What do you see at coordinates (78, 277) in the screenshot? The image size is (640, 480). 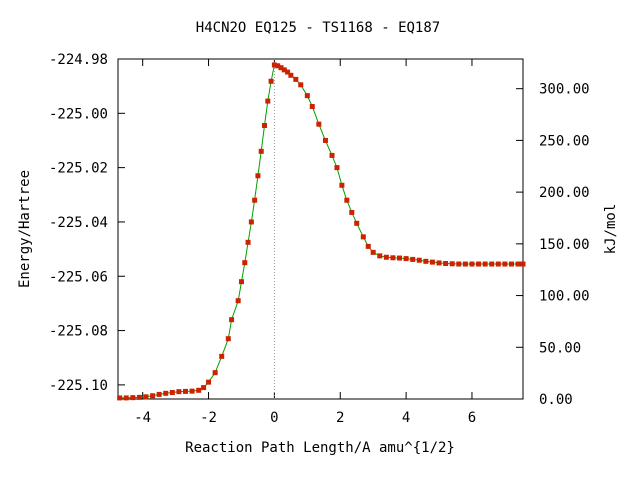 I see `y-tick-label: -225.06` at bounding box center [78, 277].